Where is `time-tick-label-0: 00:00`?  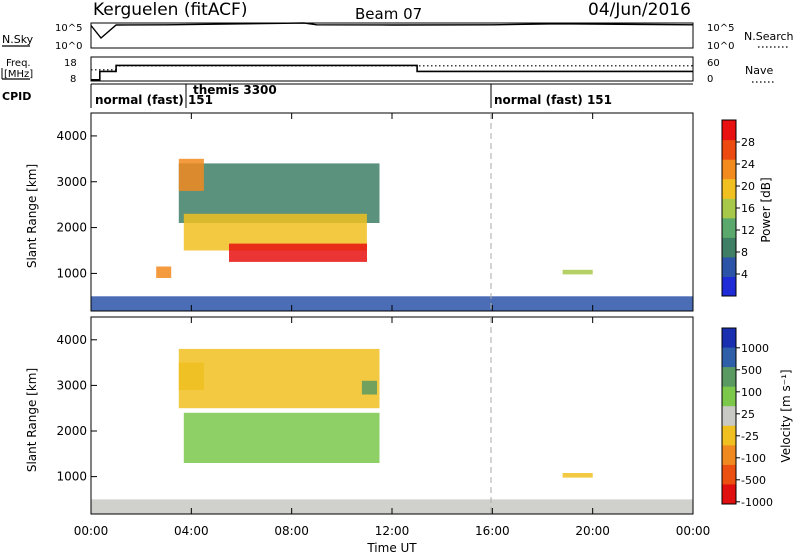
time-tick-label-0: 00:00 is located at coordinates (91, 531).